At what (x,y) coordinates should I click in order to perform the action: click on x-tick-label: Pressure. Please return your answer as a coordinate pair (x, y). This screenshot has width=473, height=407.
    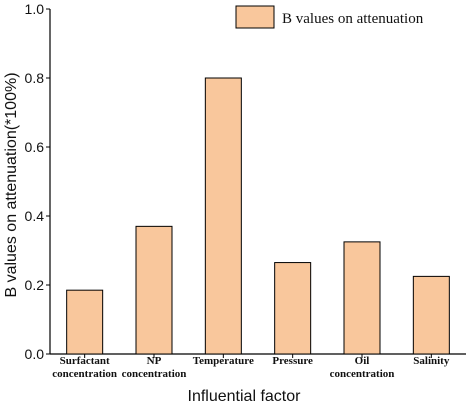
    Looking at the image, I should click on (292, 361).